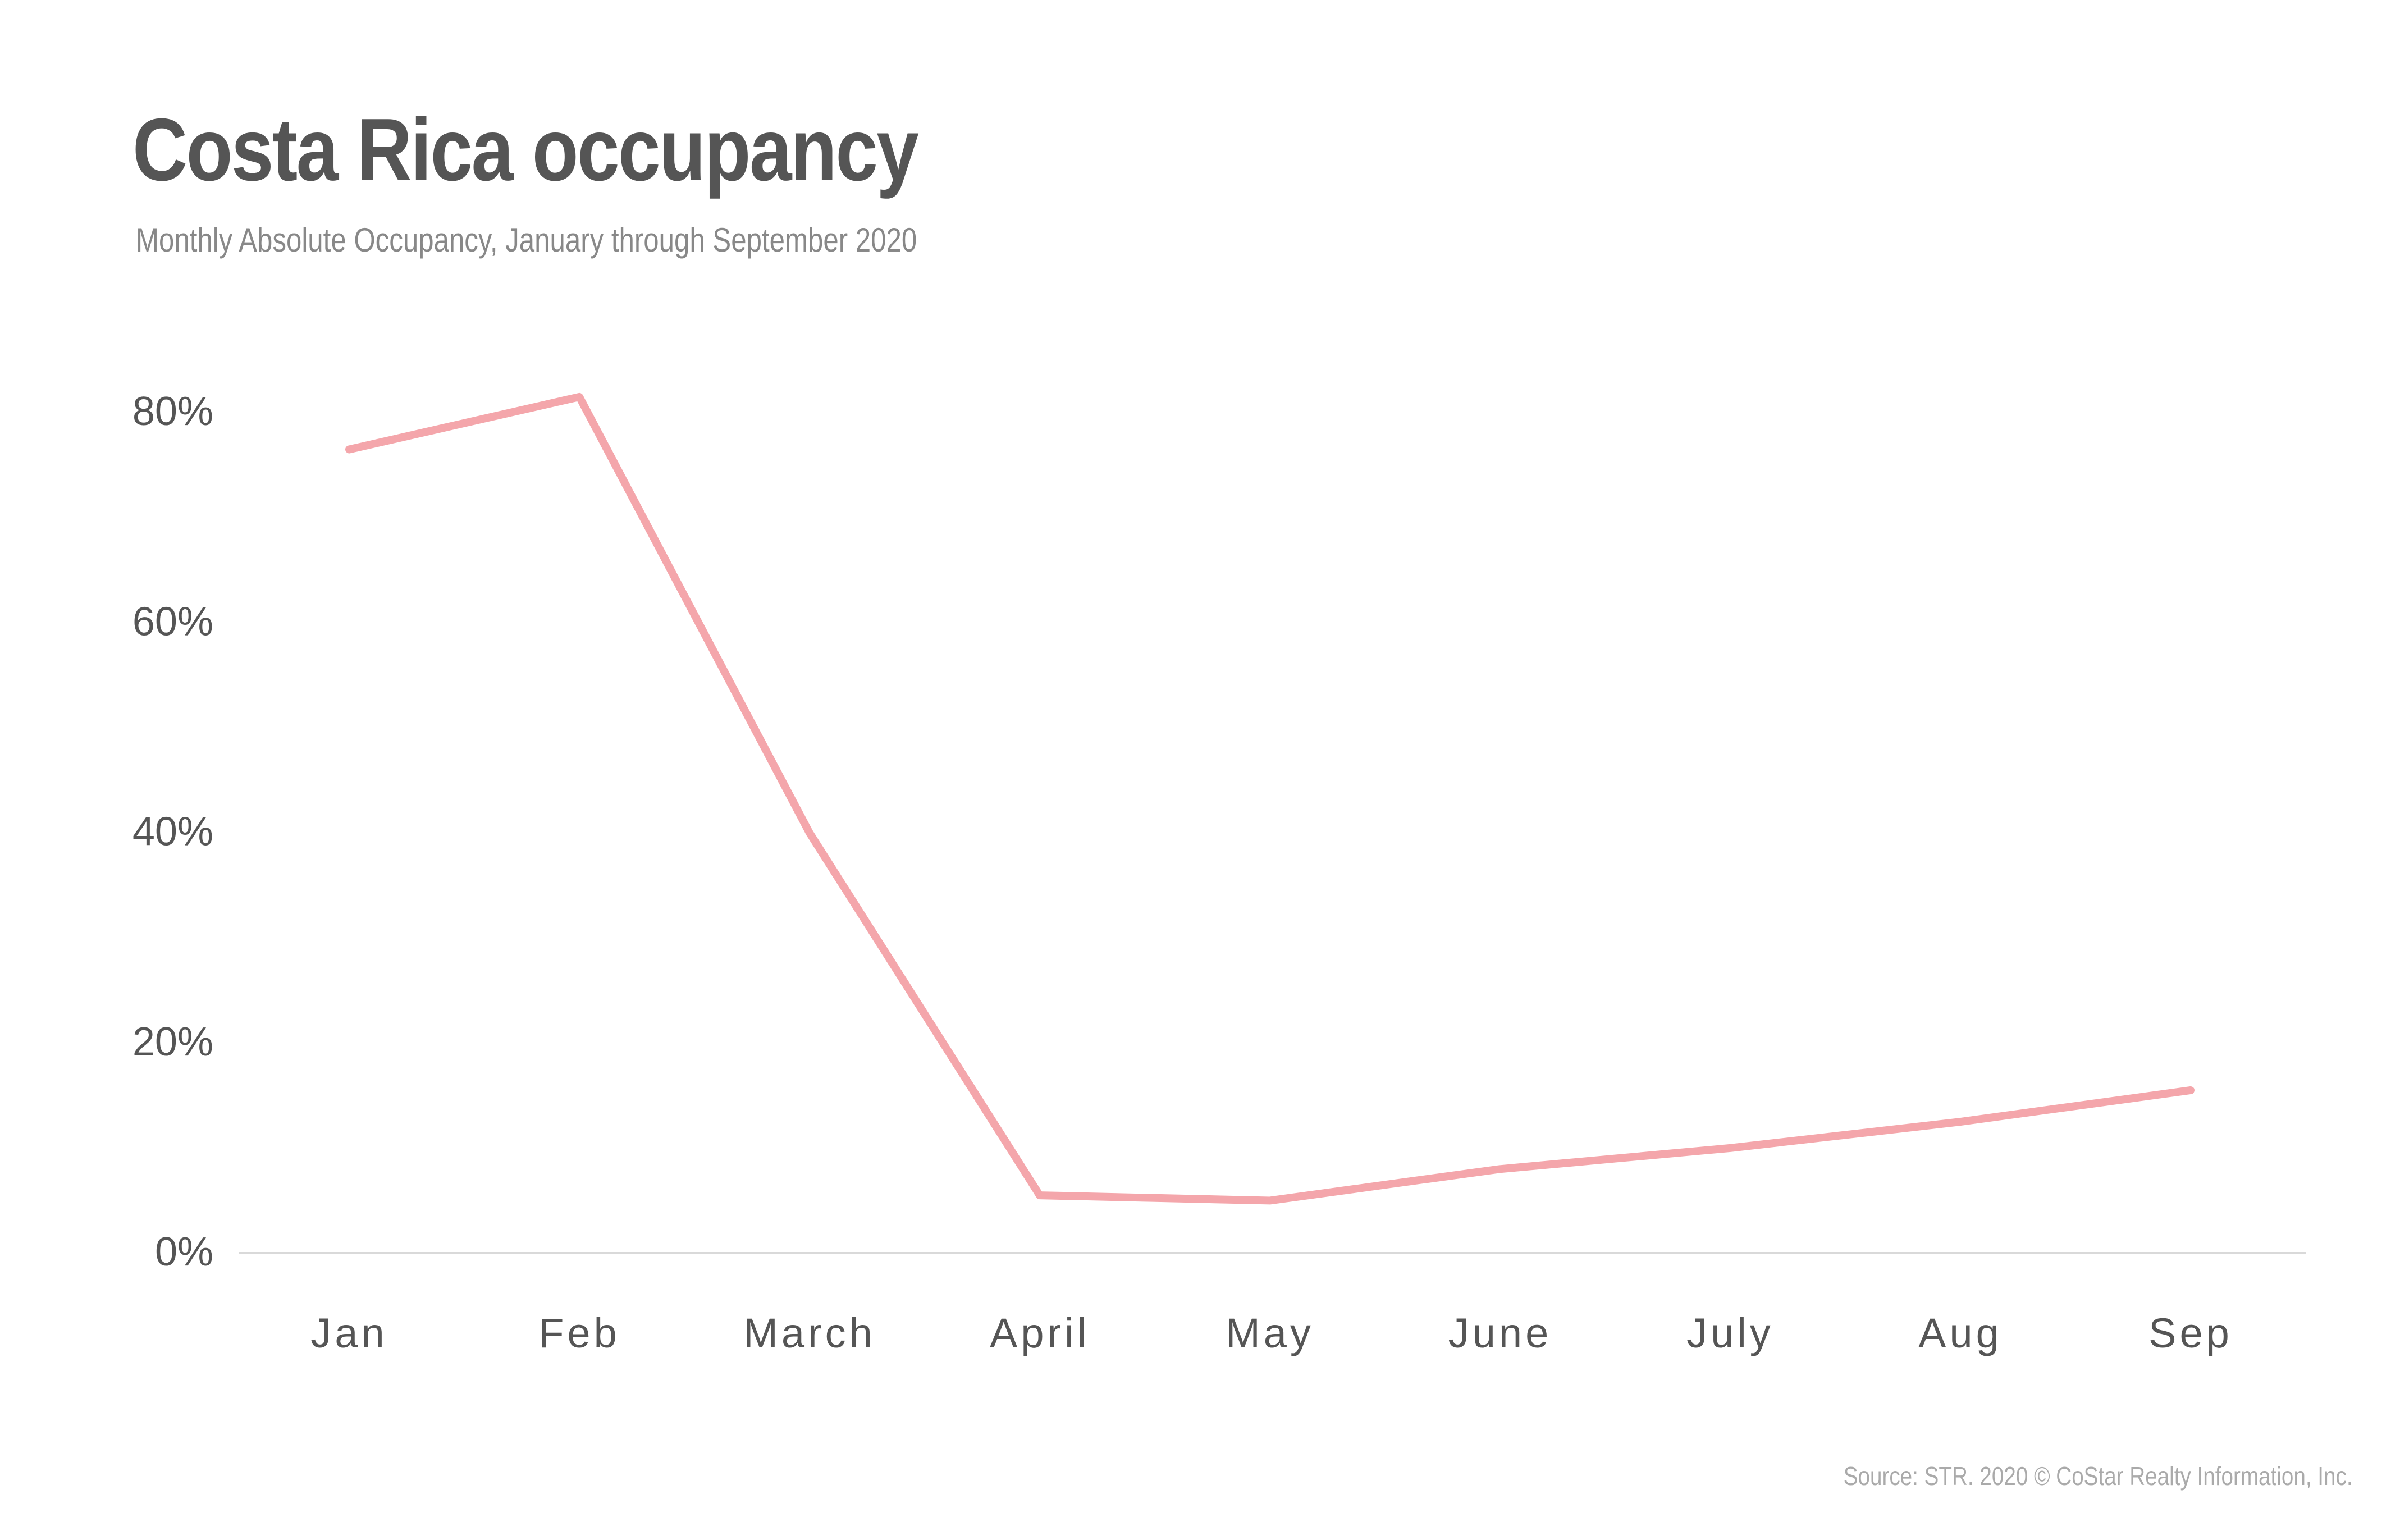 This screenshot has width=2391, height=1540. I want to click on x-tick-label: April, so click(1040, 1333).